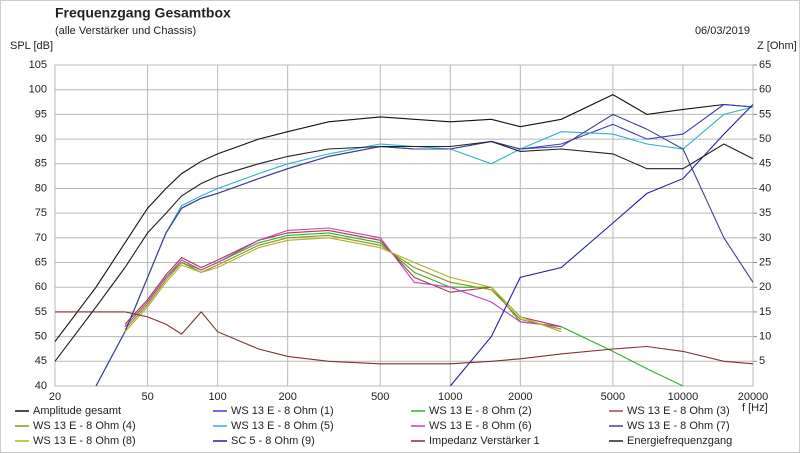 Image resolution: width=800 pixels, height=453 pixels. What do you see at coordinates (41, 213) in the screenshot?
I see `y-tick-label: 75` at bounding box center [41, 213].